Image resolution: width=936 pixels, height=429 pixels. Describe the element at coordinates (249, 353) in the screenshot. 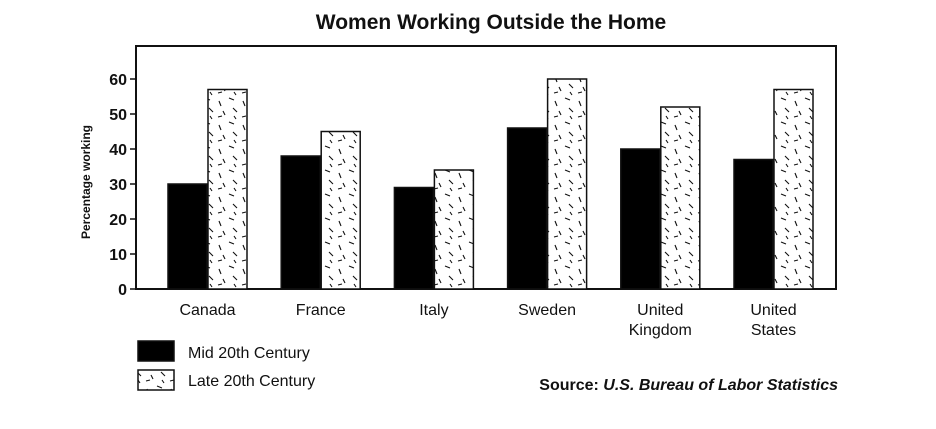

I see `legend-label-mid-20th-century: Mid 20th Century` at that location.